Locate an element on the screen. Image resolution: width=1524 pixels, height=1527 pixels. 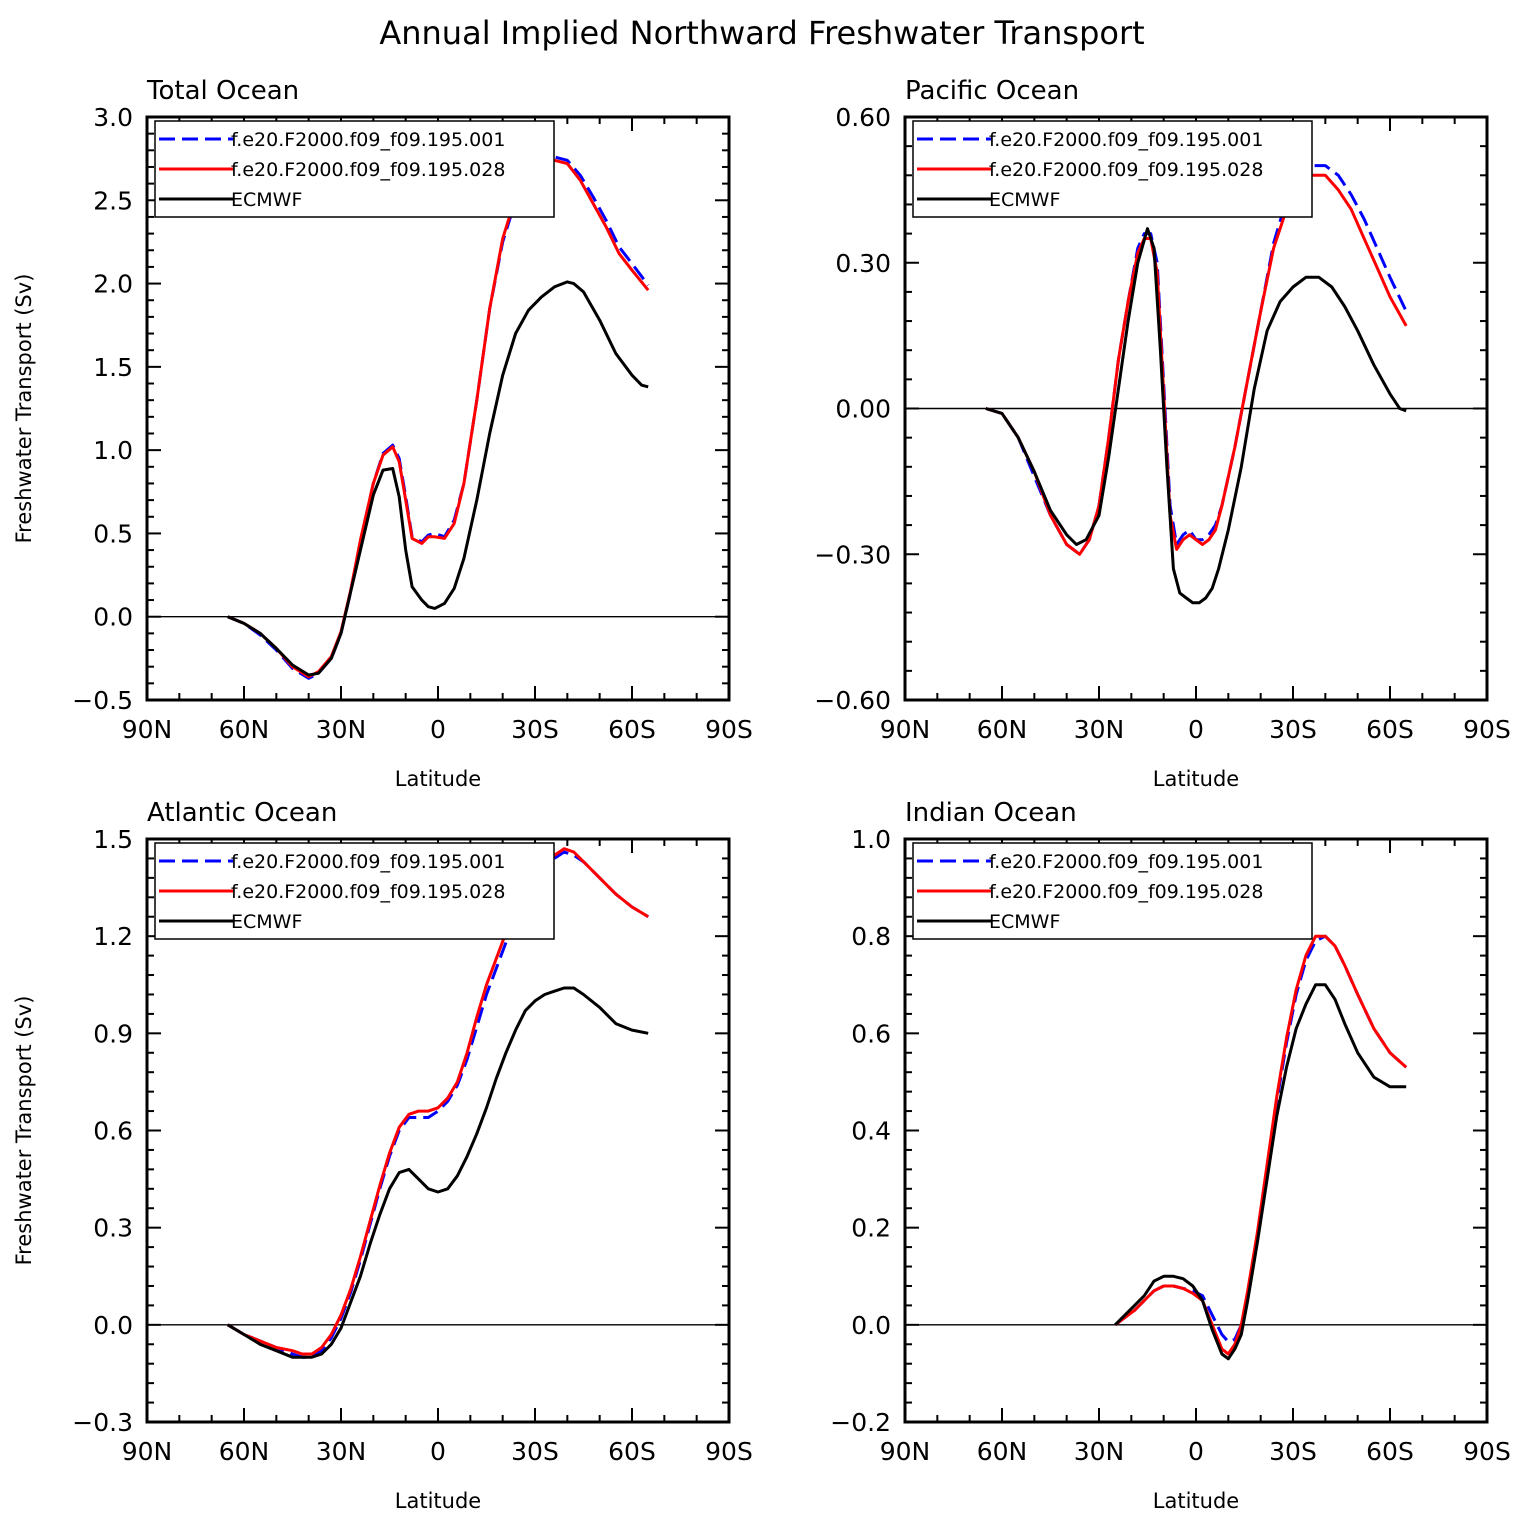
y-tick-label: 0.00 is located at coordinates (863, 409).